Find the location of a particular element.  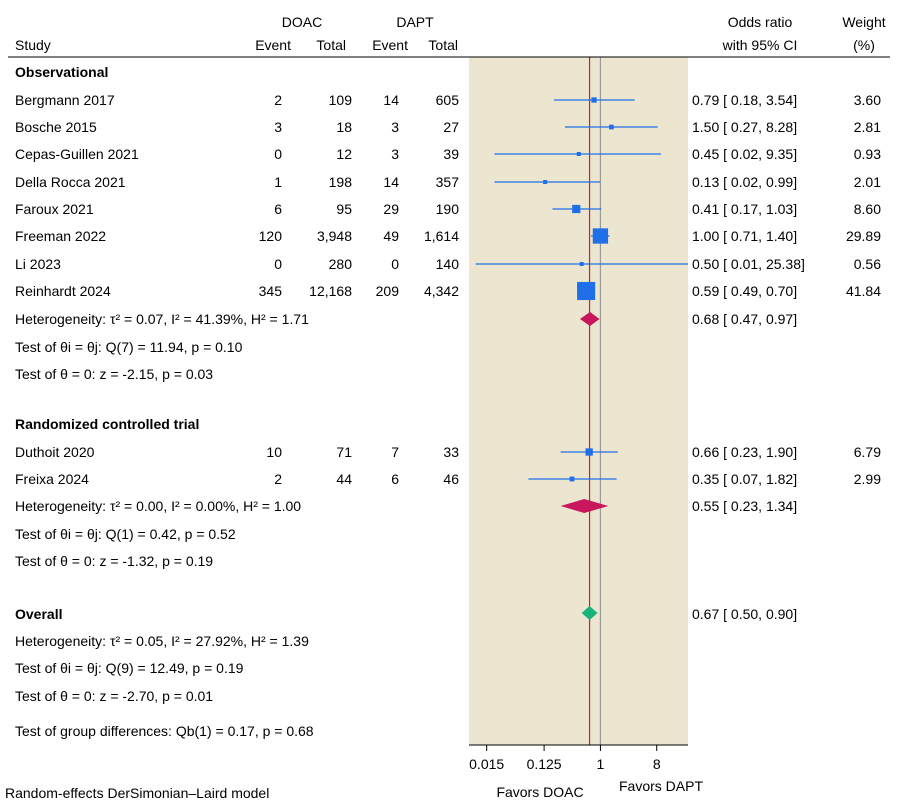

weight-value: 2.01 is located at coordinates (867, 182).